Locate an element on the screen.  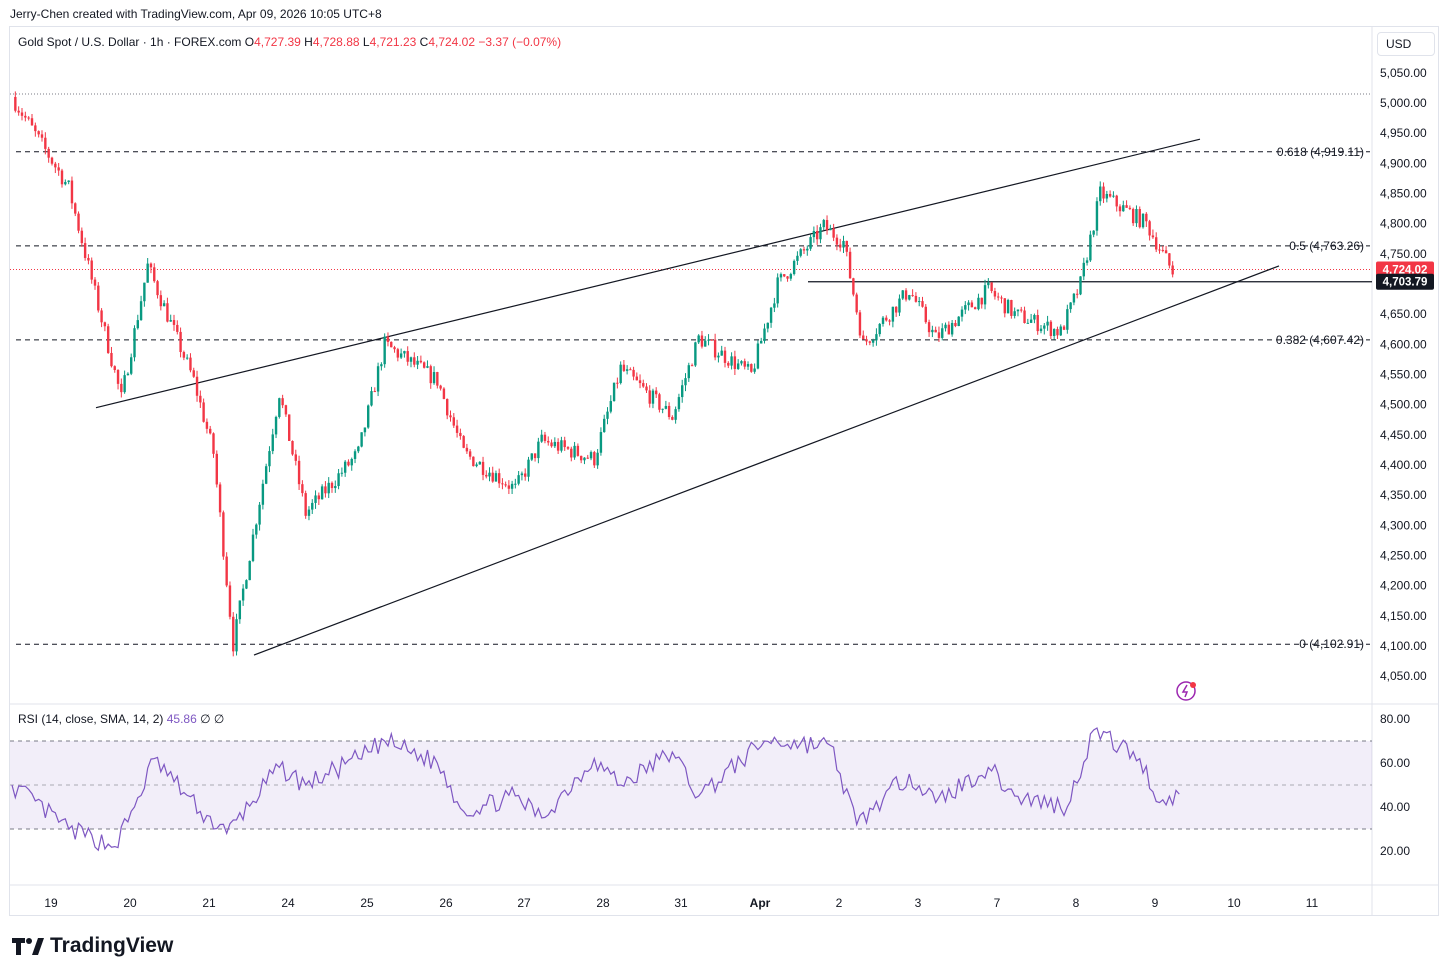
currency-button: USD is located at coordinates (1406, 44).